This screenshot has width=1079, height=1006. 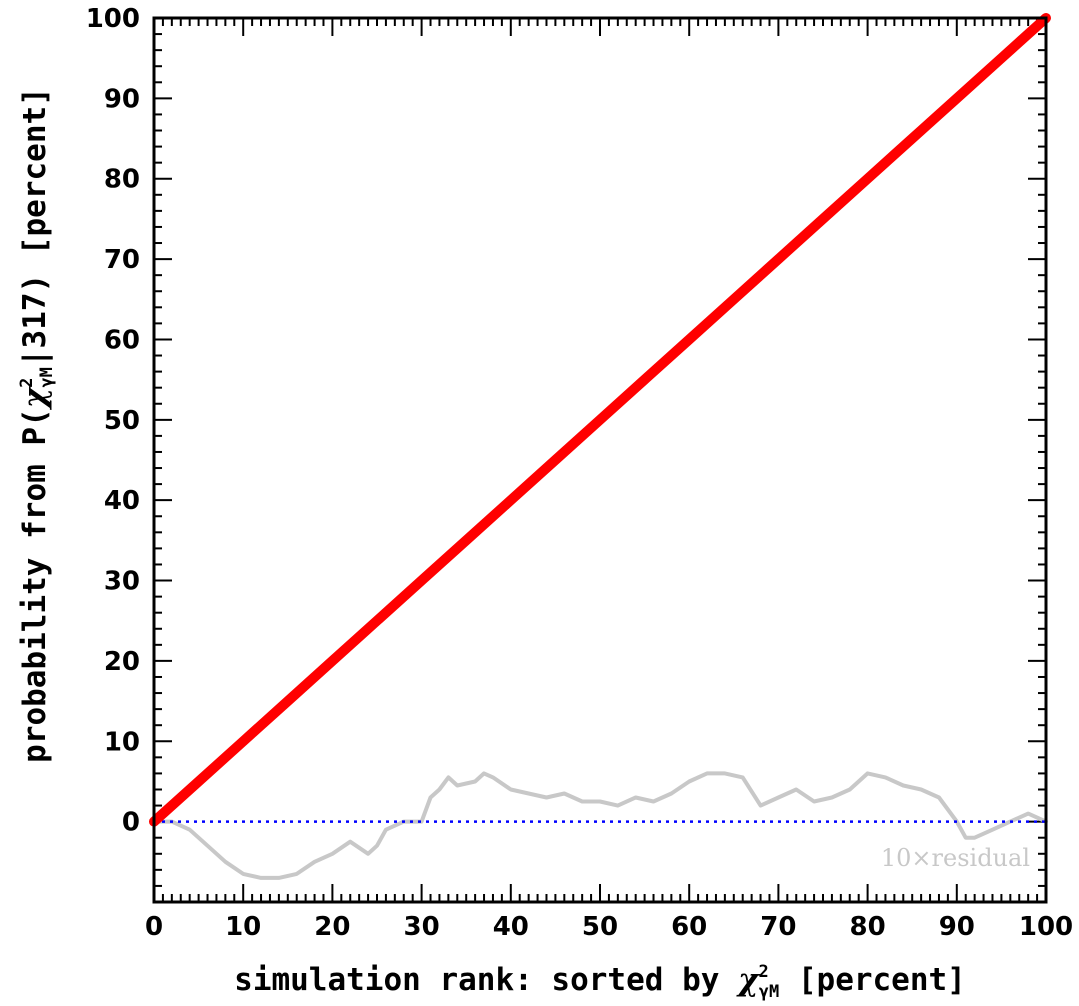 What do you see at coordinates (122, 260) in the screenshot?
I see `y-tick-label: 70` at bounding box center [122, 260].